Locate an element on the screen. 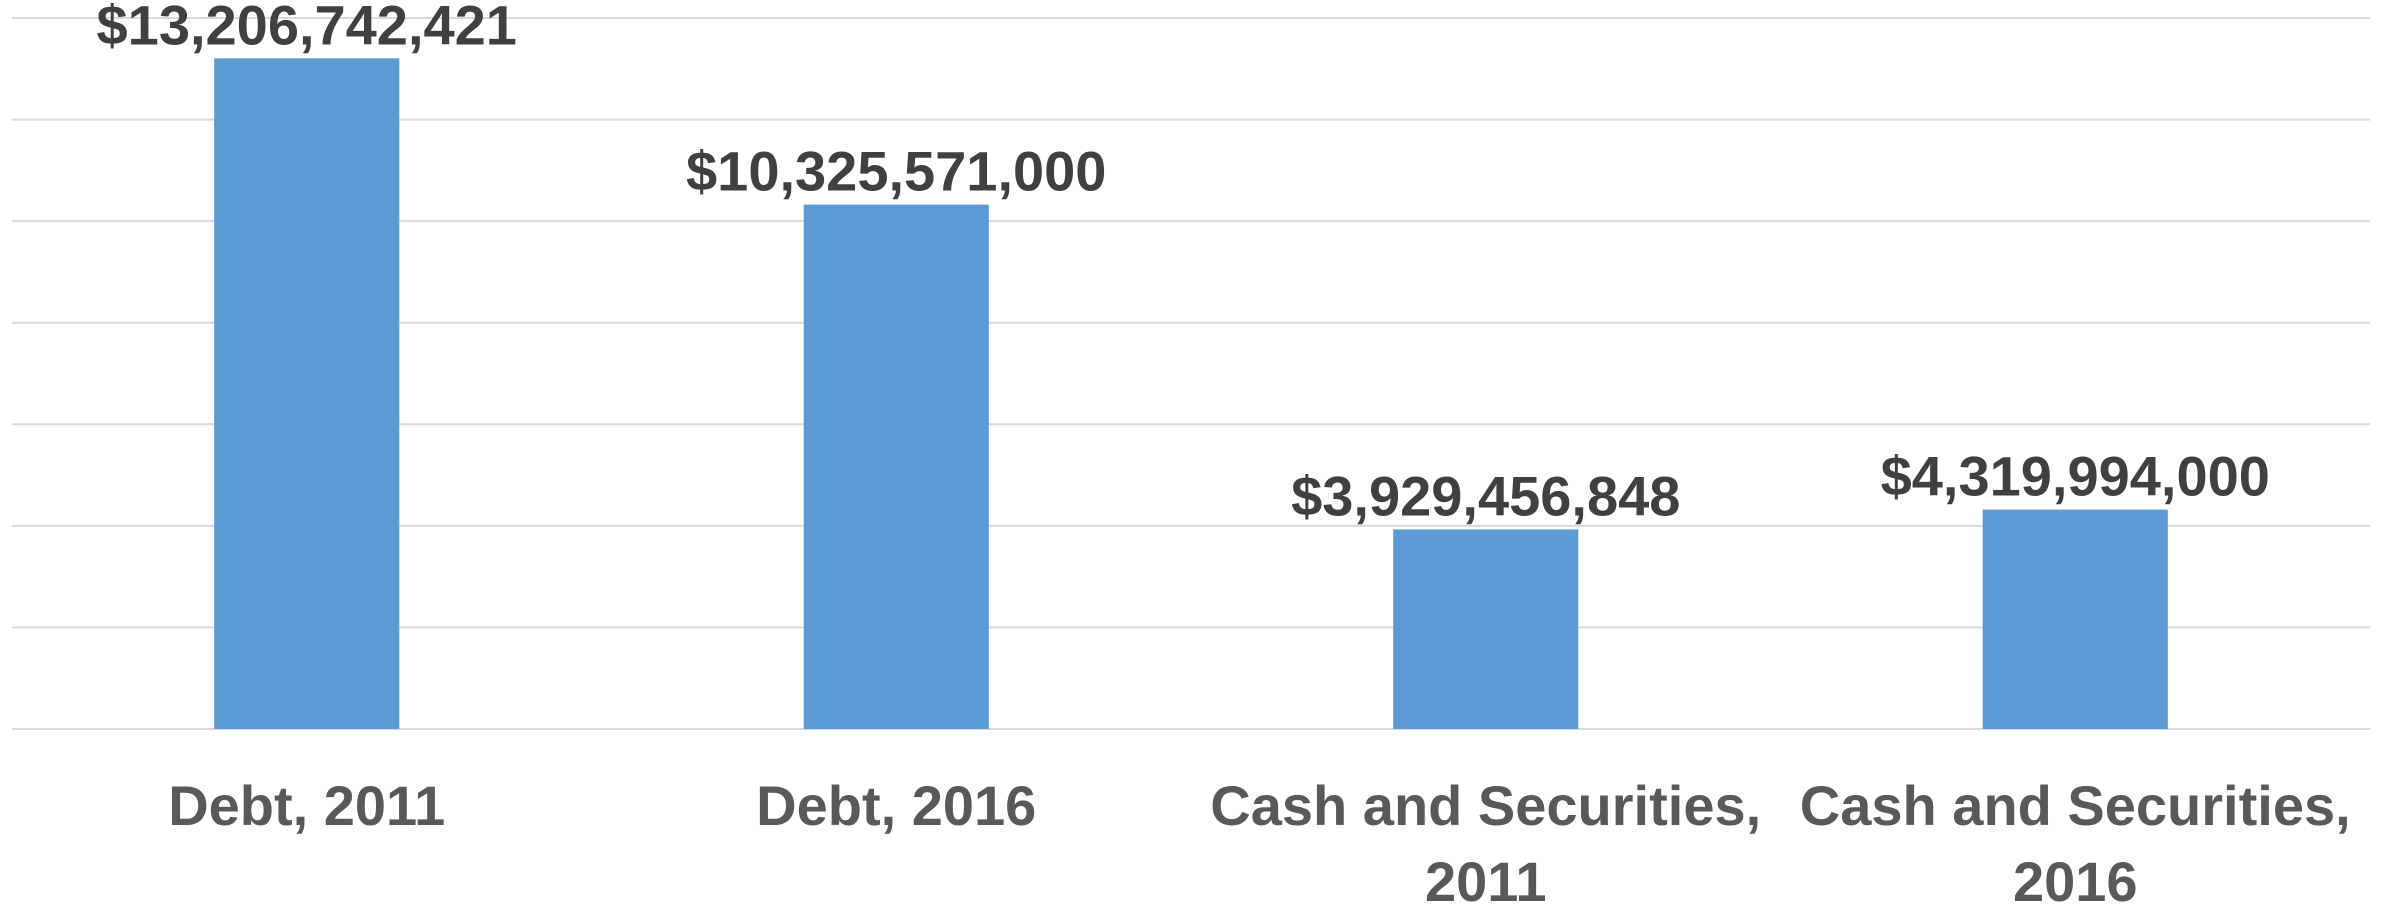 The width and height of the screenshot is (2385, 913). data-label: $3,929,456,848 is located at coordinates (1485, 495).